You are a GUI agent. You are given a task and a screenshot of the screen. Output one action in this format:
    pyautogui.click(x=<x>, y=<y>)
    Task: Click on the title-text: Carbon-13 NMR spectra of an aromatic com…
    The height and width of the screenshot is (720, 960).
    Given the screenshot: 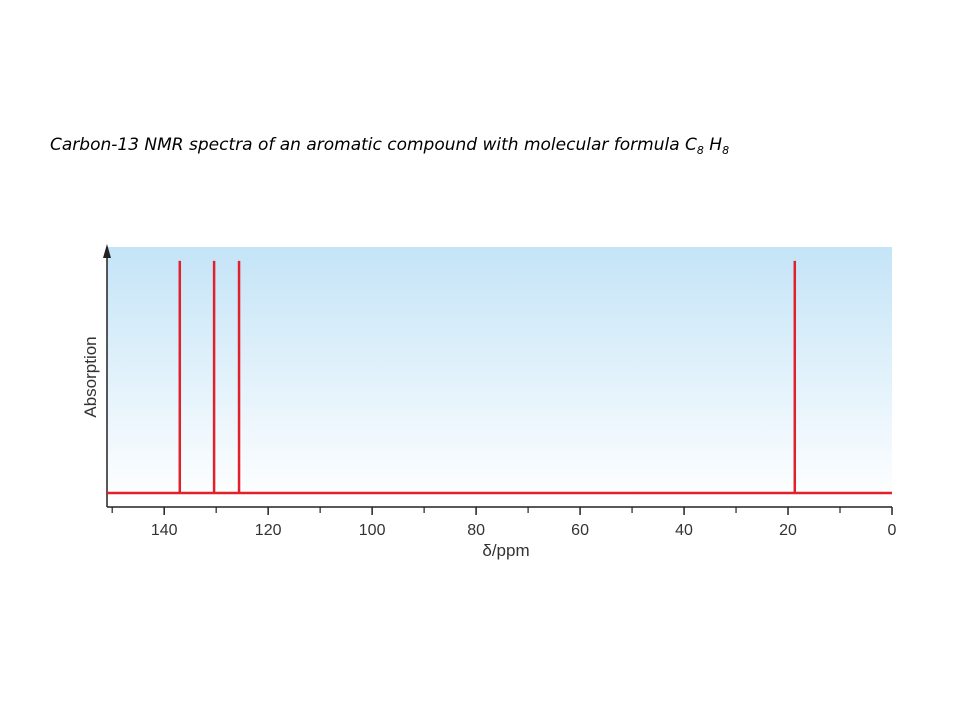 What is the action you would take?
    pyautogui.click(x=373, y=145)
    